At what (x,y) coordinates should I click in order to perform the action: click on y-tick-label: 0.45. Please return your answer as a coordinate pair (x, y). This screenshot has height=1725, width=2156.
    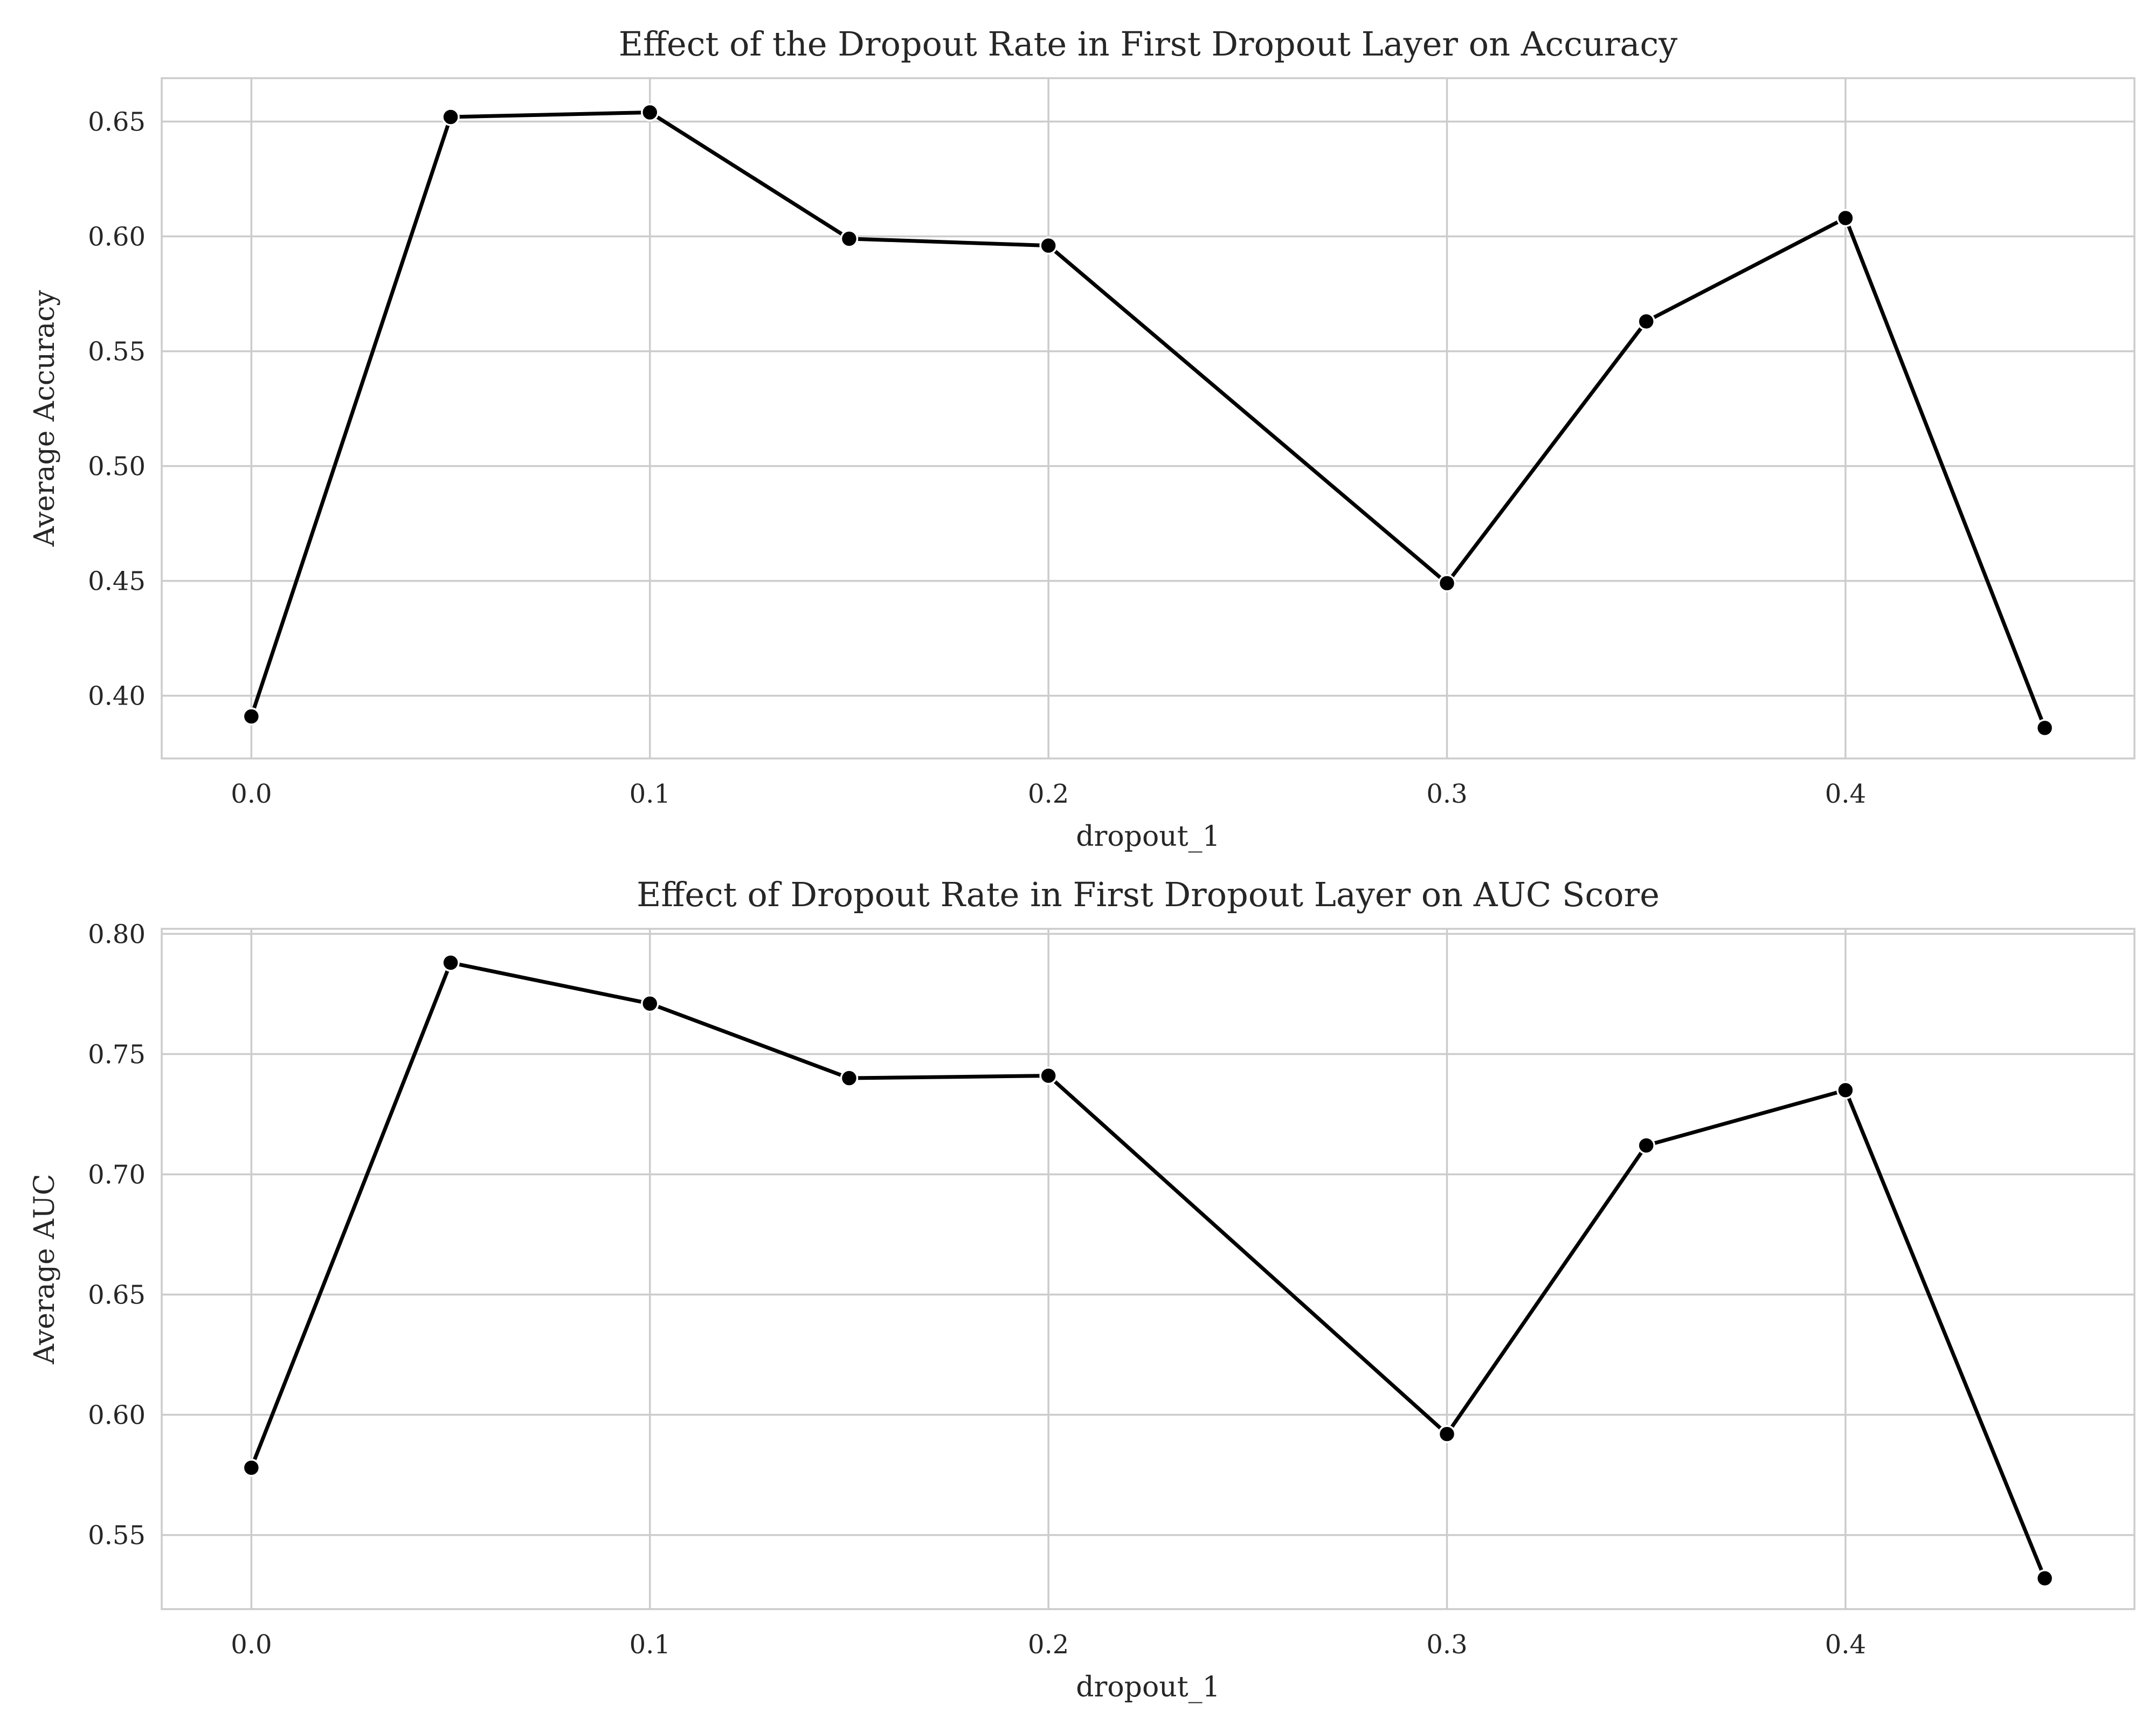
    Looking at the image, I should click on (117, 582).